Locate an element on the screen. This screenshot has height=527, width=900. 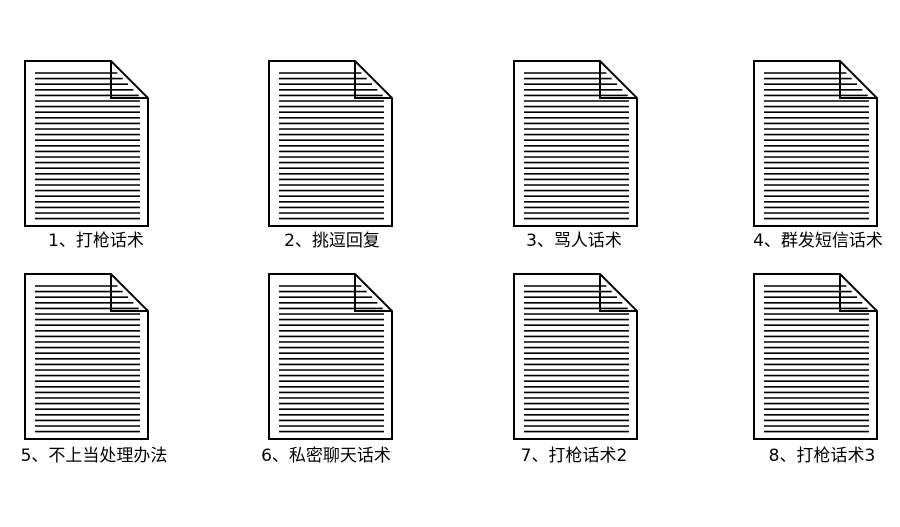
file-label: 1、打枪话术 is located at coordinates (96, 241).